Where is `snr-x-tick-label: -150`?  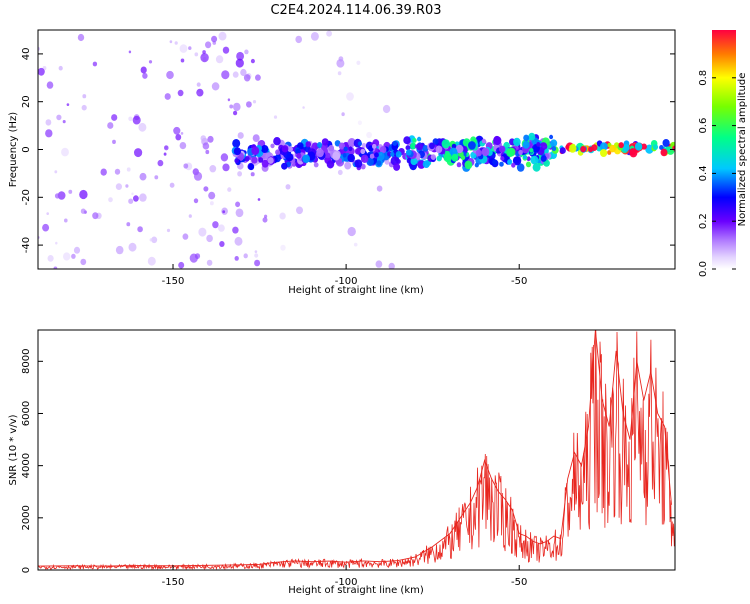
snr-x-tick-label: -150 is located at coordinates (173, 582).